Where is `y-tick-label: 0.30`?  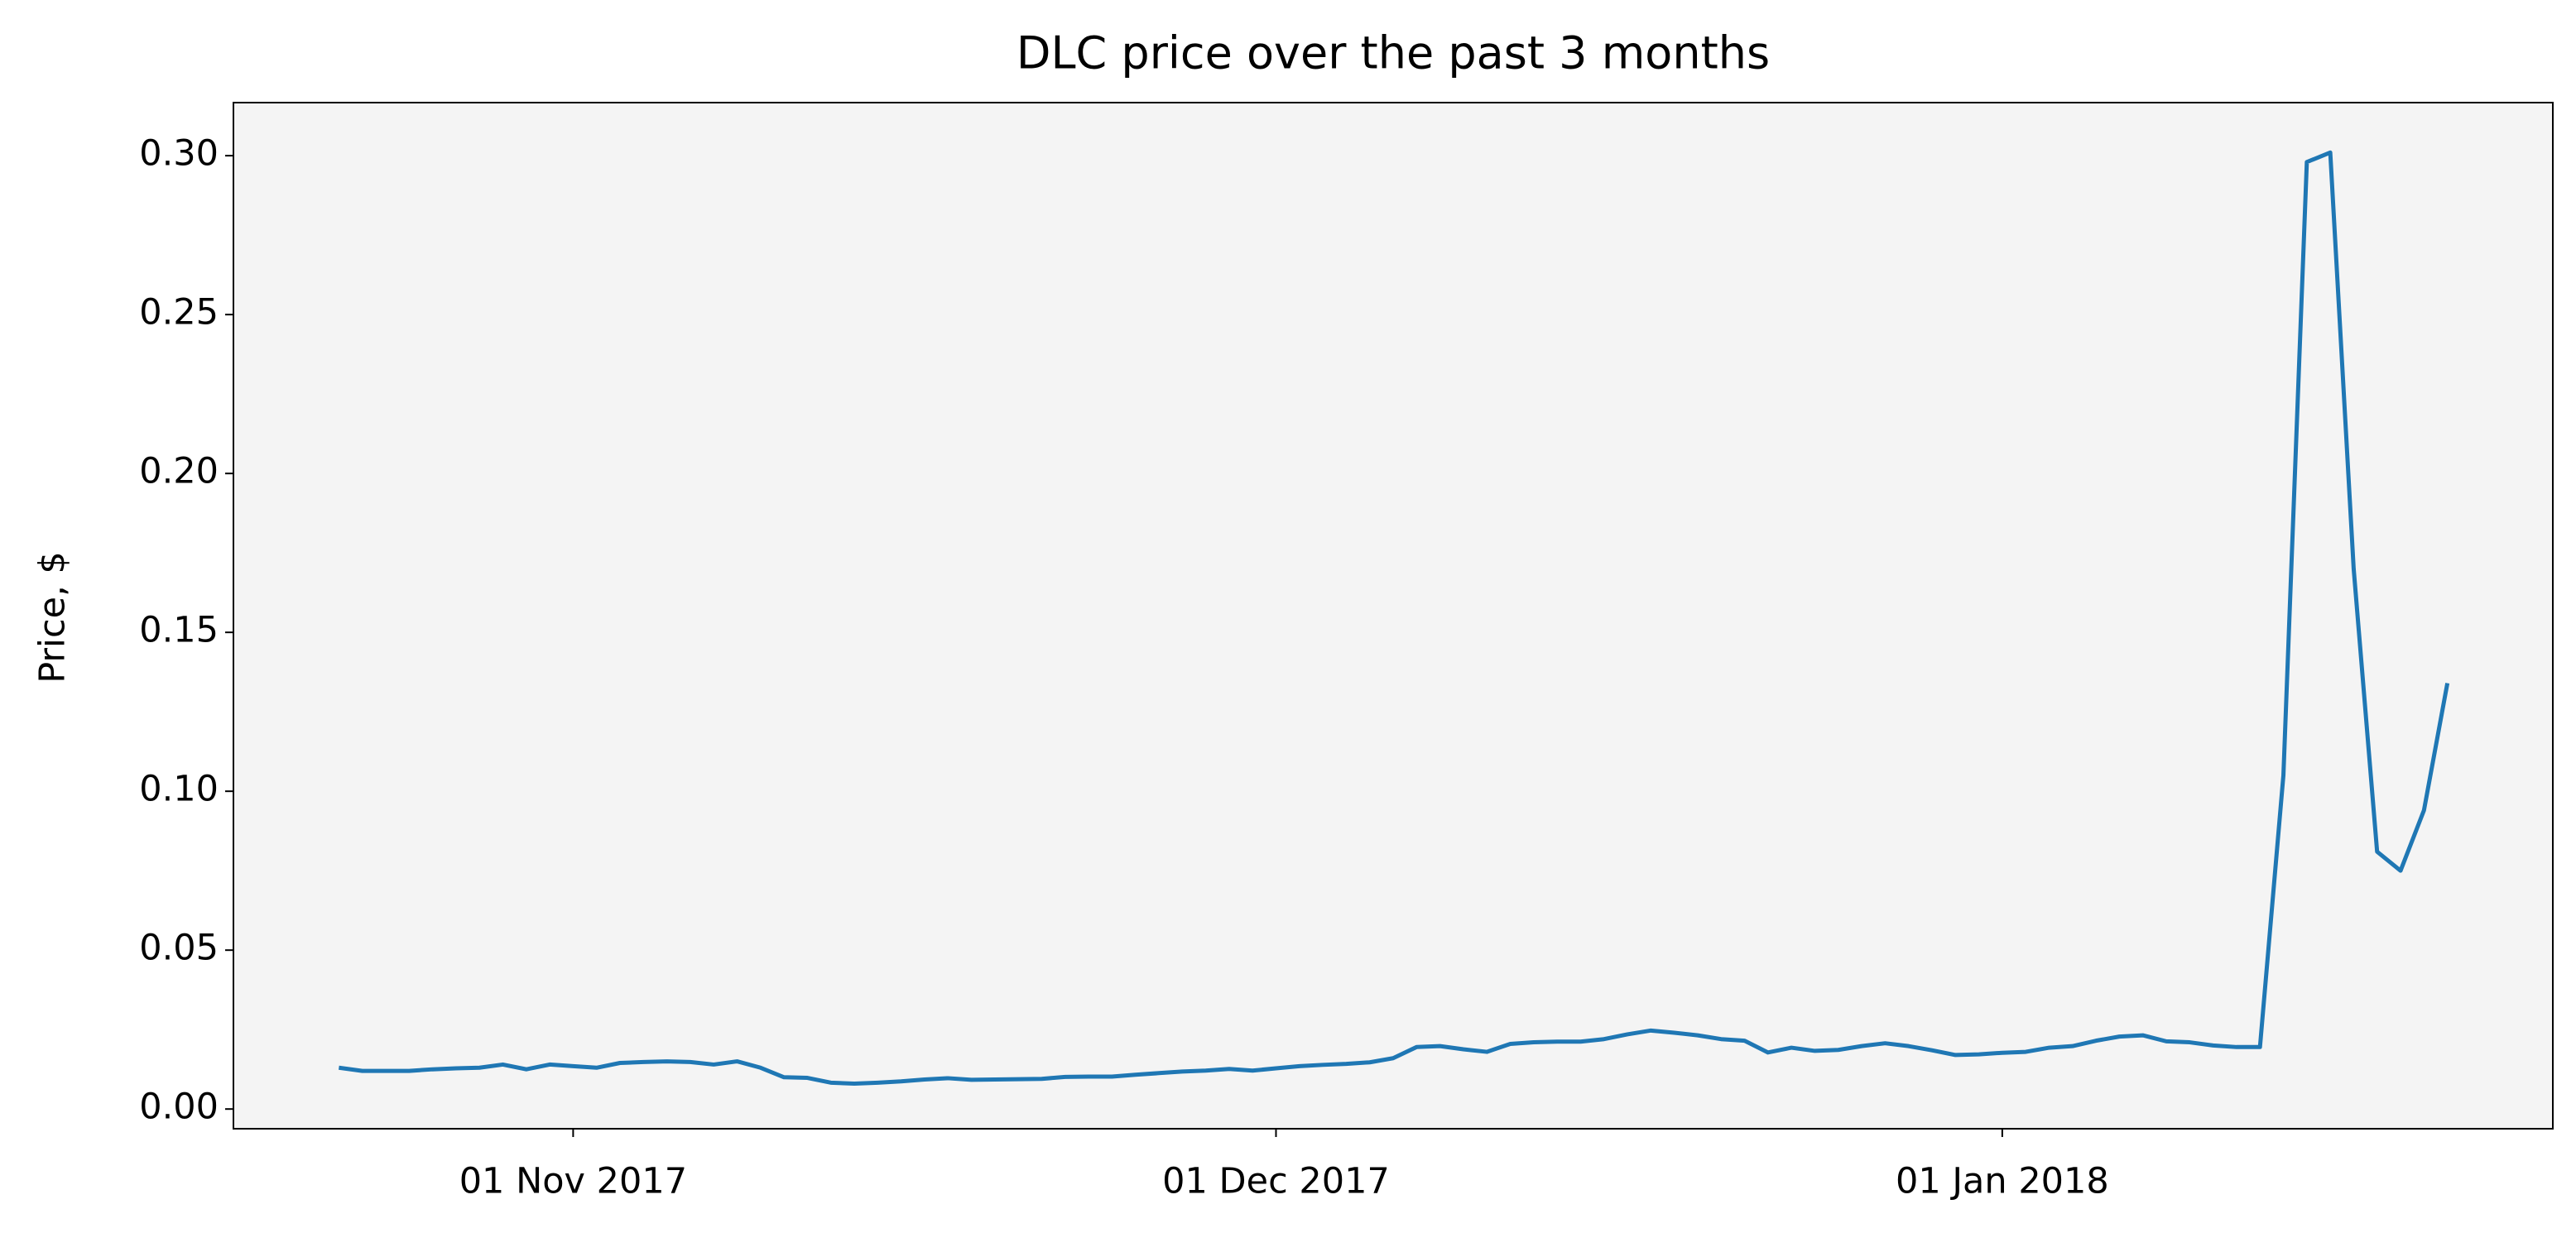
y-tick-label: 0.30 is located at coordinates (179, 154).